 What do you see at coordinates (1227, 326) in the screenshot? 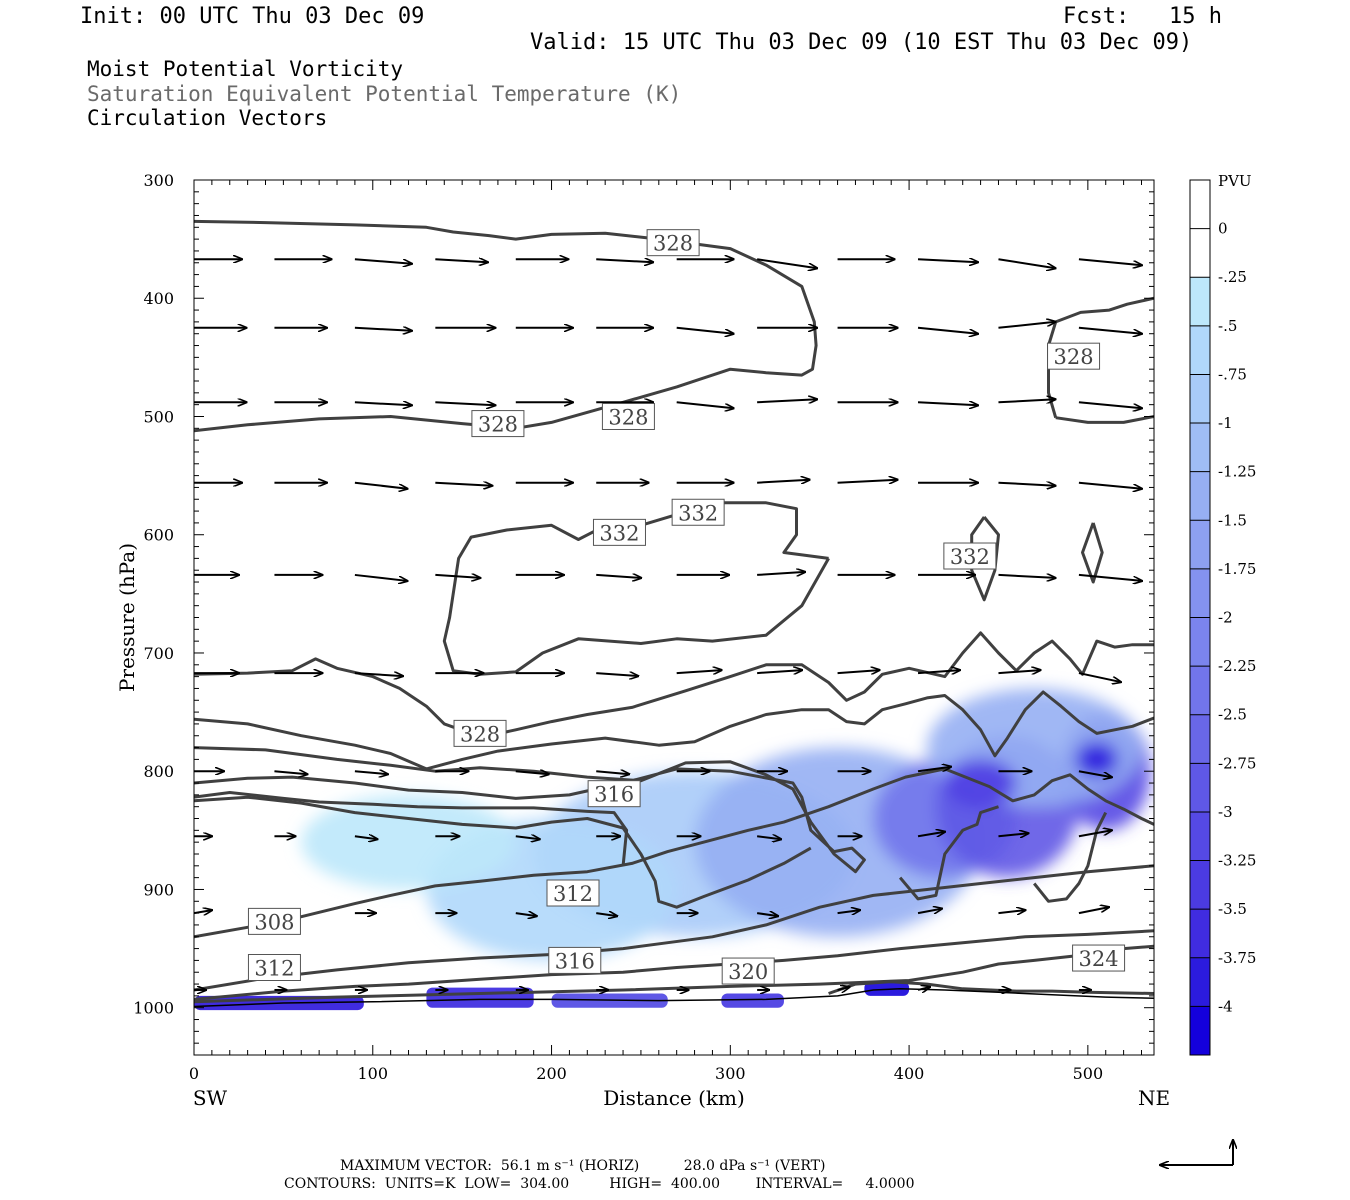
I see `colorbar-label: -.5` at bounding box center [1227, 326].